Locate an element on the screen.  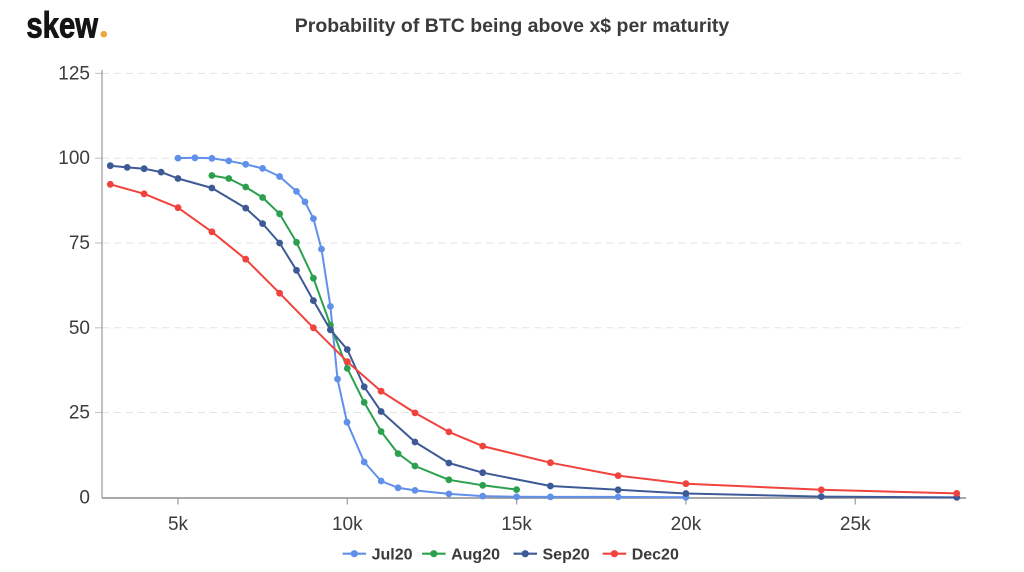
svg-text: 125 is located at coordinates (74, 73).